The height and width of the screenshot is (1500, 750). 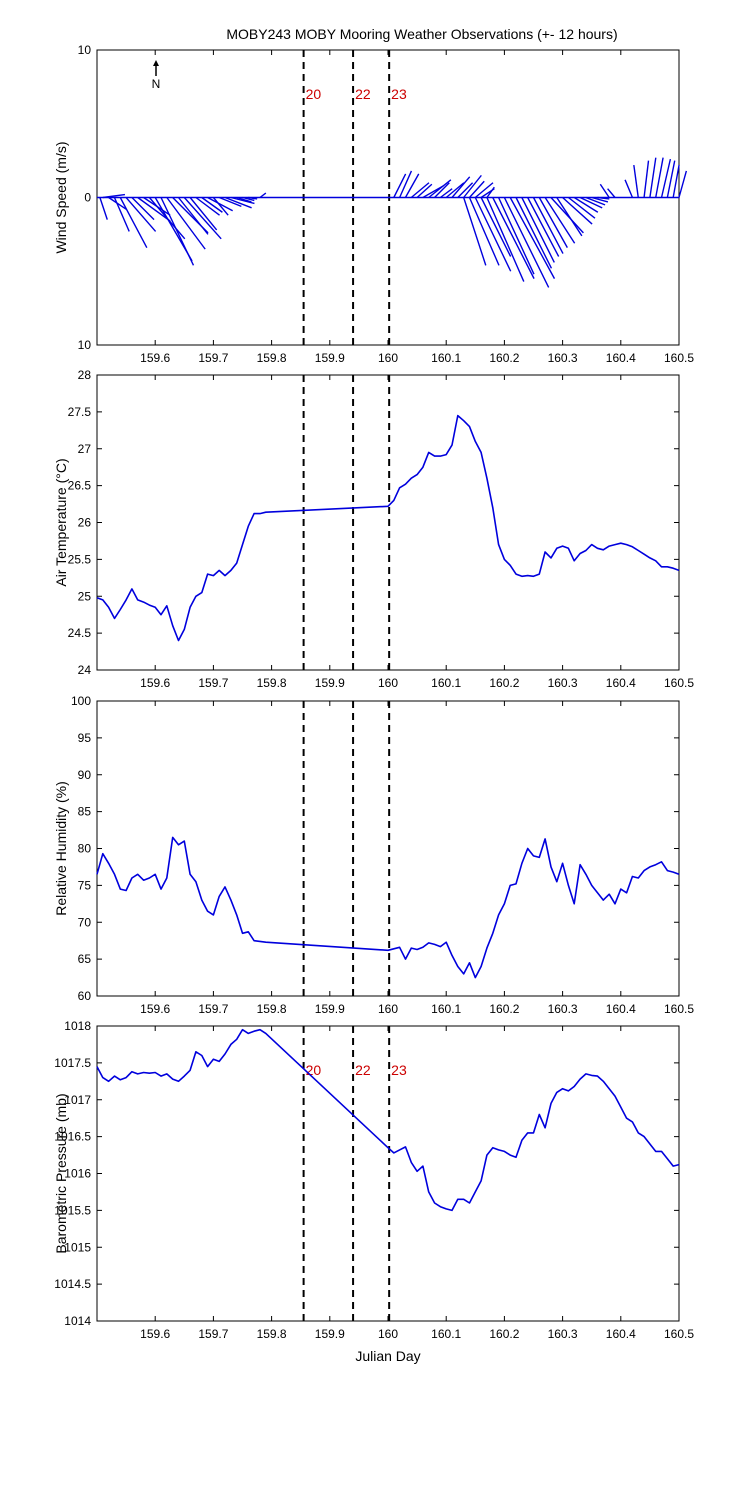 What do you see at coordinates (272, 1334) in the screenshot?
I see `x-tick-label: 159.8` at bounding box center [272, 1334].